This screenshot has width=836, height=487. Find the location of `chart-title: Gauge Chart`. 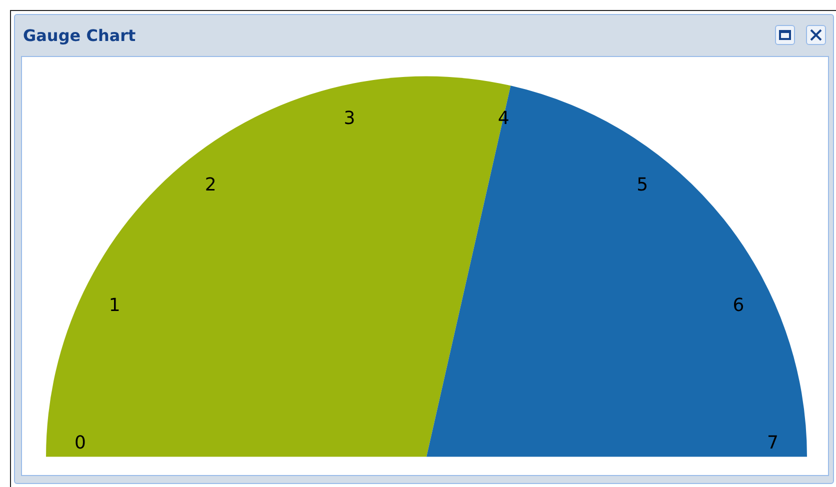

chart-title: Gauge Chart is located at coordinates (79, 35).